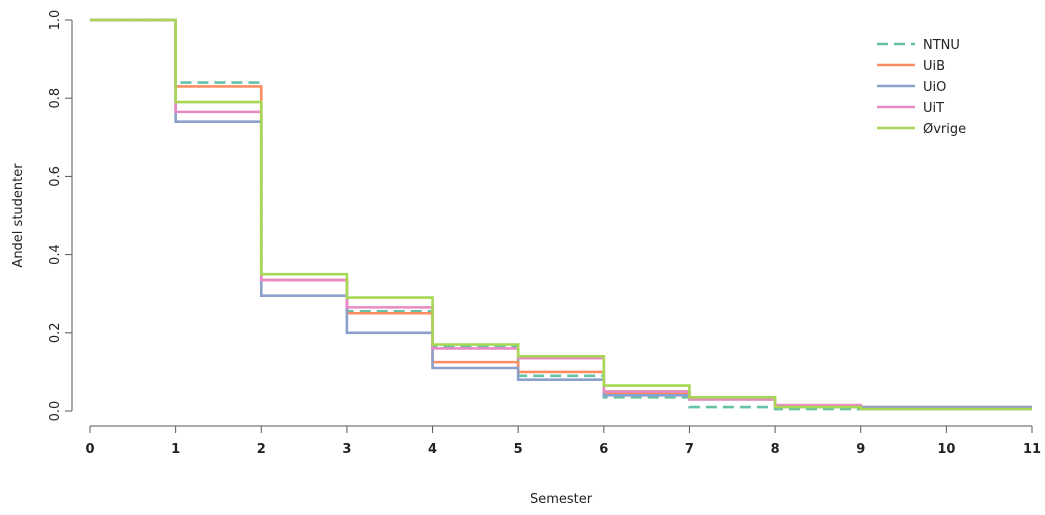 The image size is (1045, 515). Describe the element at coordinates (261, 449) in the screenshot. I see `x-tick-label: 2` at that location.